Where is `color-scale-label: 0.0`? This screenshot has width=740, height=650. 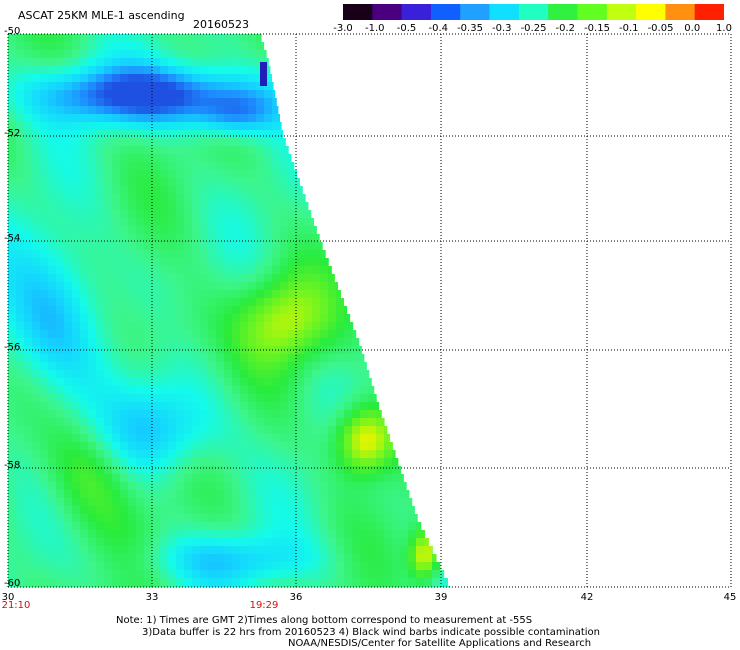 color-scale-label: 0.0 is located at coordinates (692, 28).